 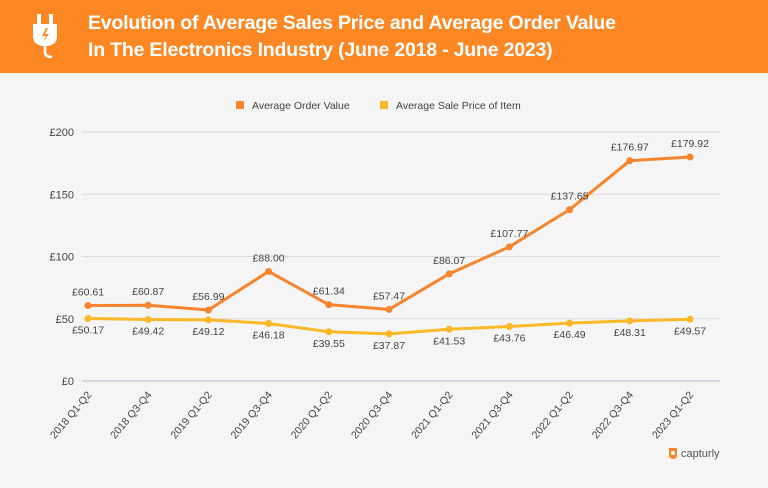 What do you see at coordinates (509, 339) in the screenshot?
I see `data-label: £43.76` at bounding box center [509, 339].